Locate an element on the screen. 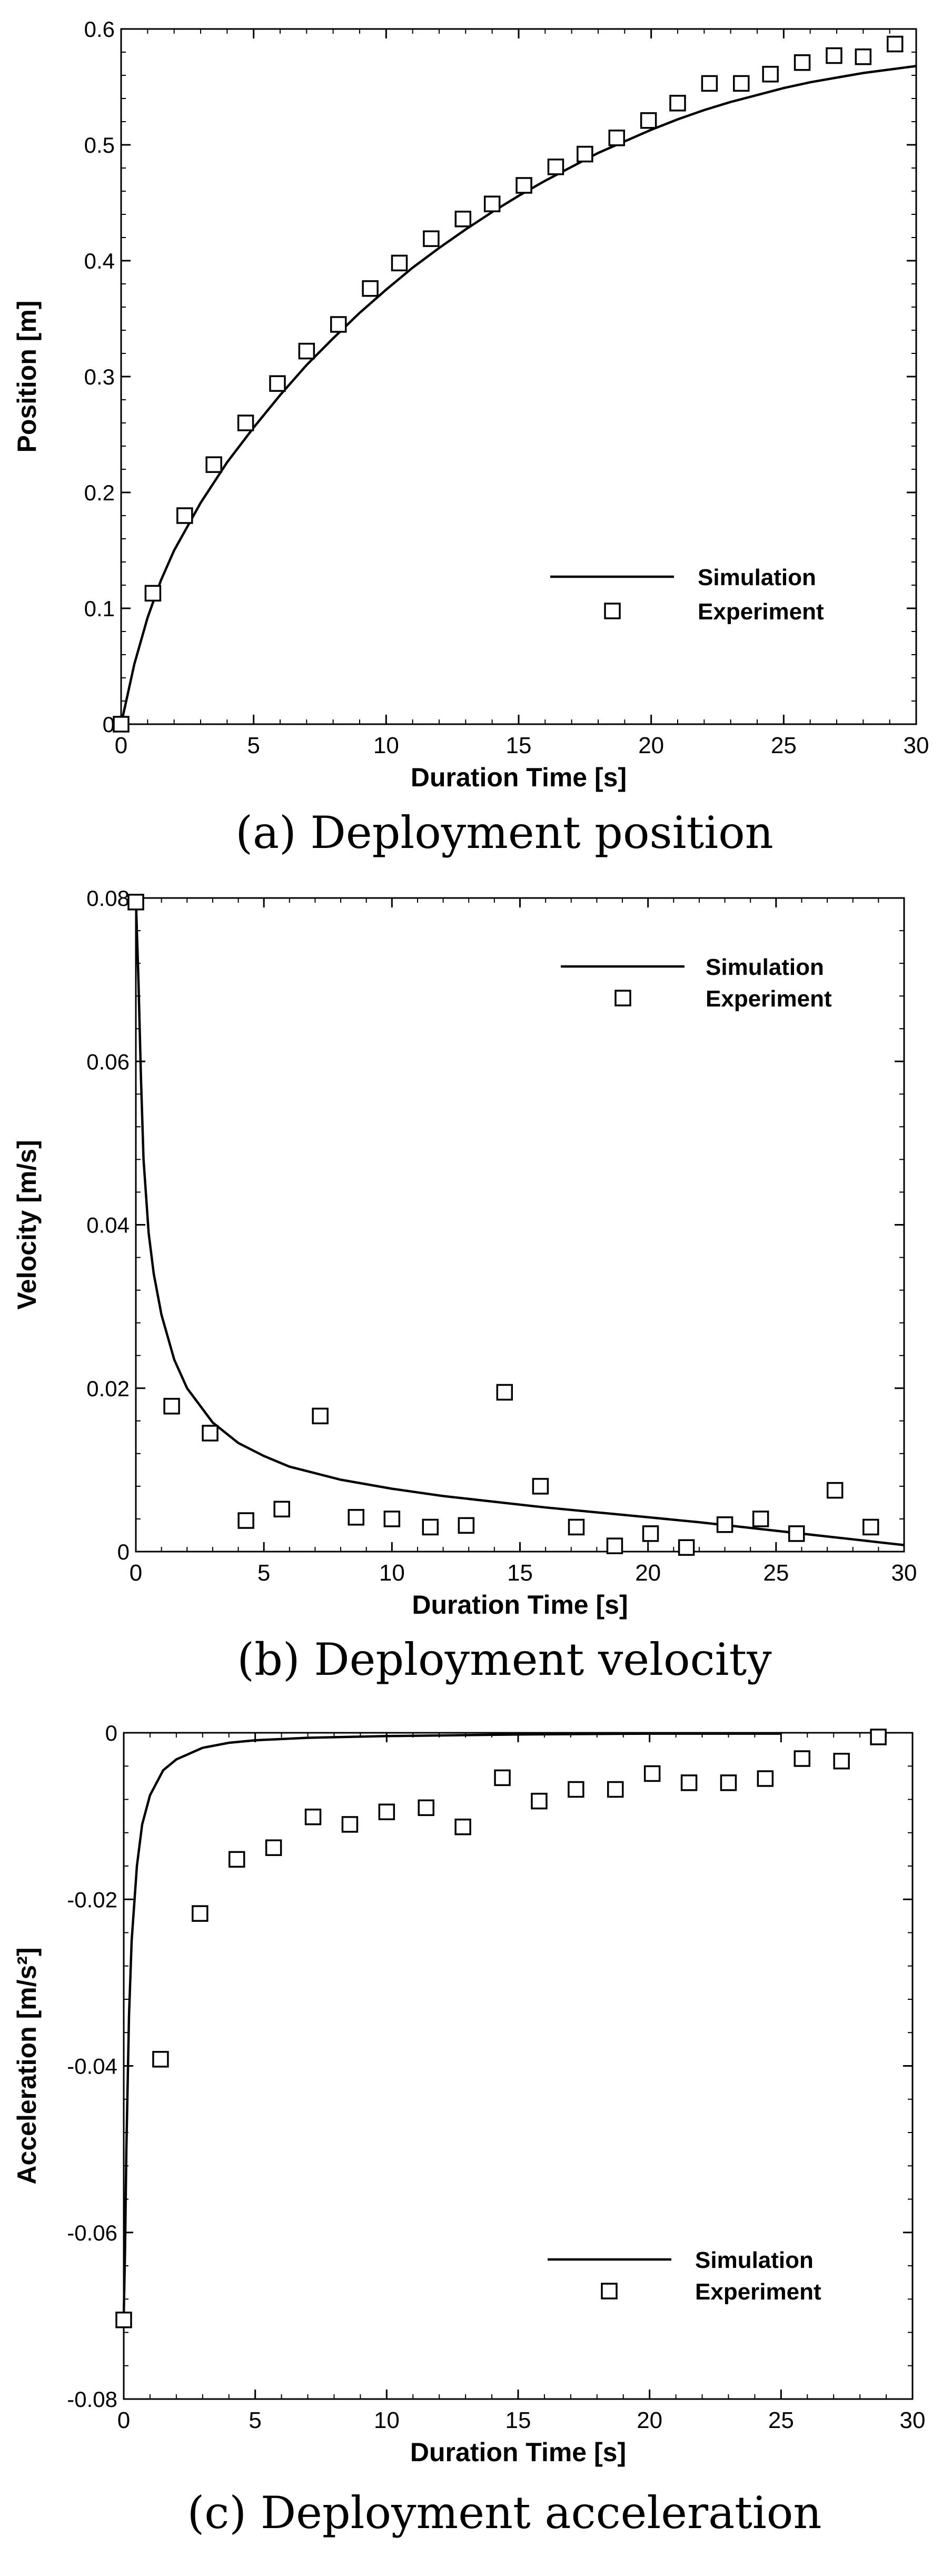 The image size is (942, 2576). legend-label-experiment: Experiment is located at coordinates (758, 2292).